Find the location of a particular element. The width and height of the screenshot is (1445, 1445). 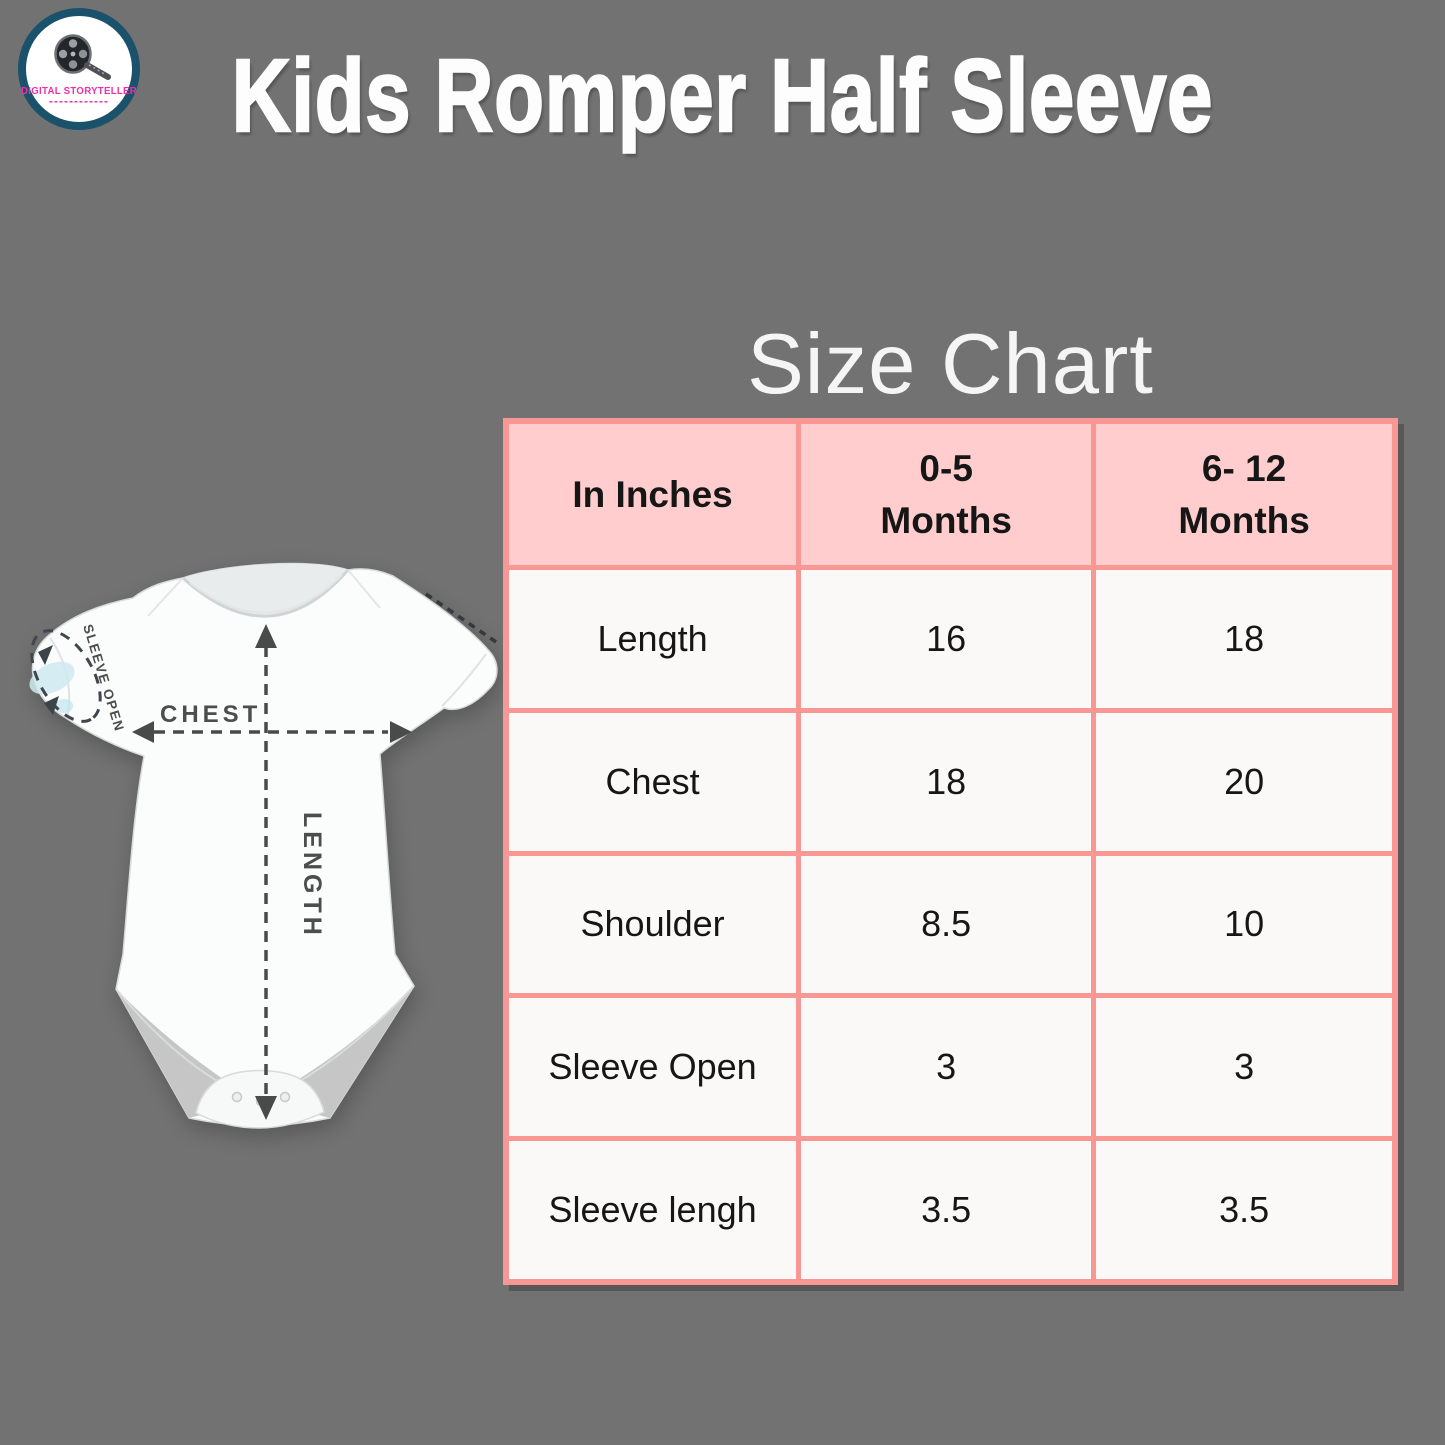

chest-arrowhead-right is located at coordinates (401, 732).